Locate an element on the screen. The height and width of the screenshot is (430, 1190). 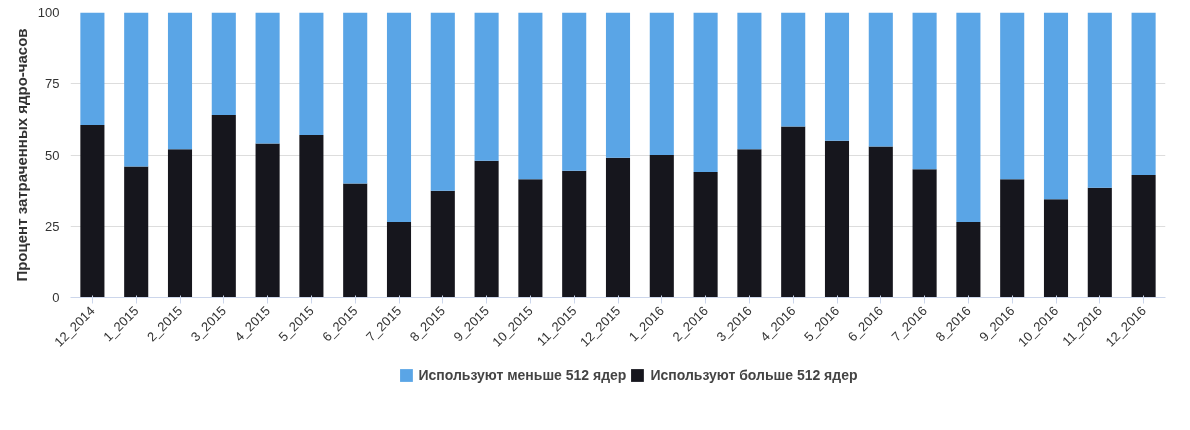
y-tick-label: 0 is located at coordinates (56, 297).